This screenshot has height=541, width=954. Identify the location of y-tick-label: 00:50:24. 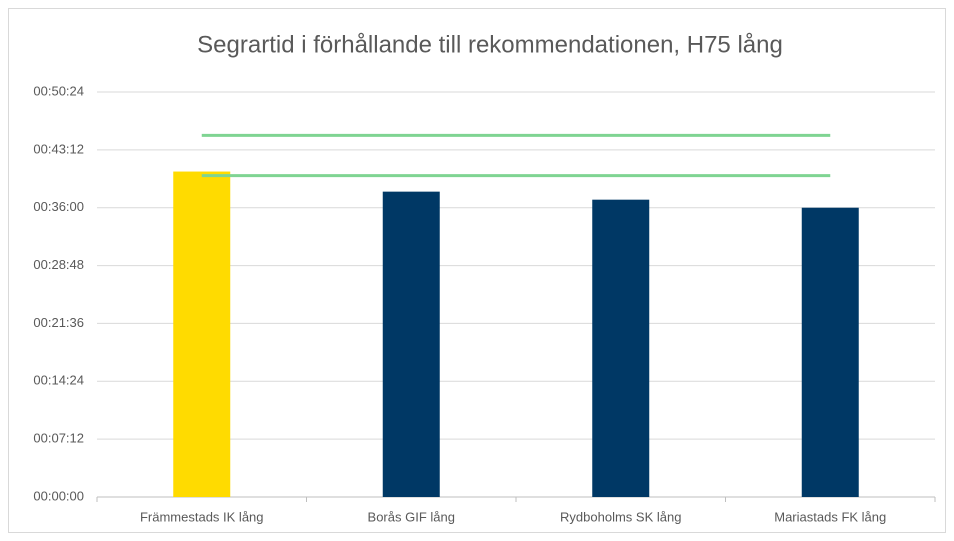
(58, 90).